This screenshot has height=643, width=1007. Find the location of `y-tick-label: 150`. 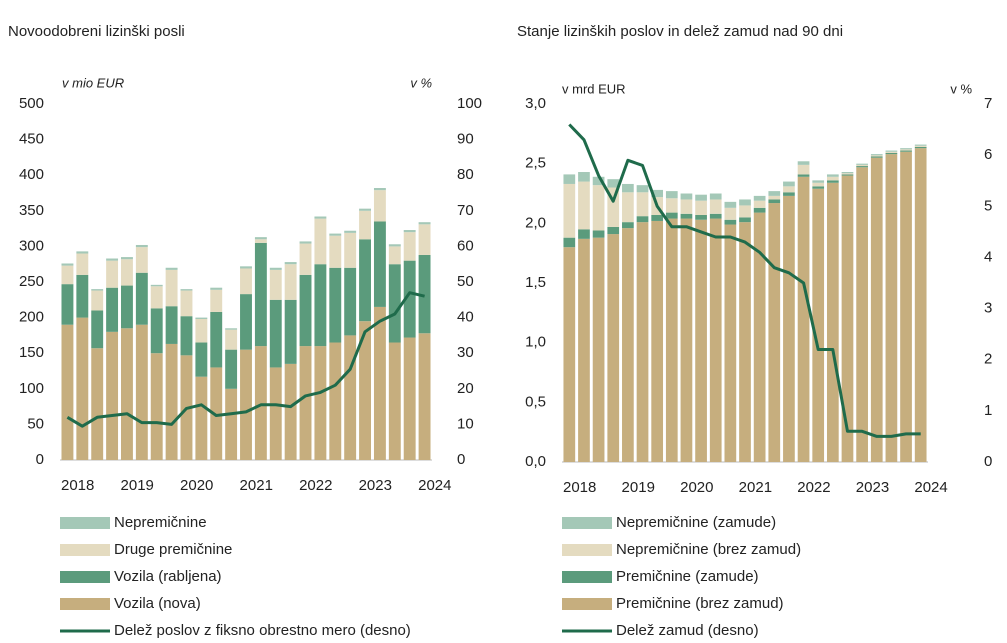

y-tick-label: 150 is located at coordinates (31, 352).